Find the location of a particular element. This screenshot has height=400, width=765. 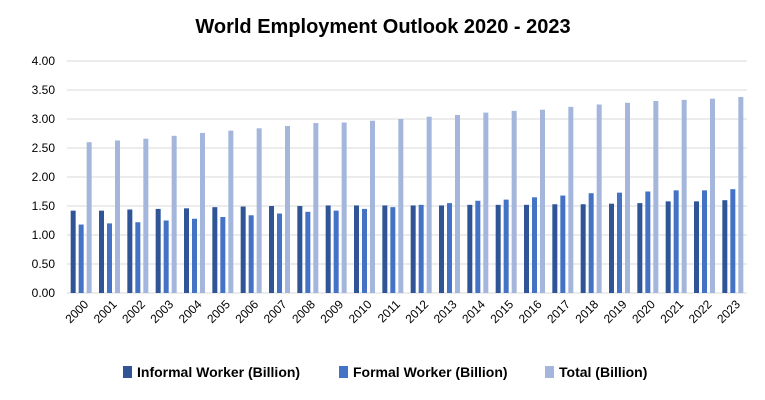

legend-label: Total (Billion) is located at coordinates (603, 372).